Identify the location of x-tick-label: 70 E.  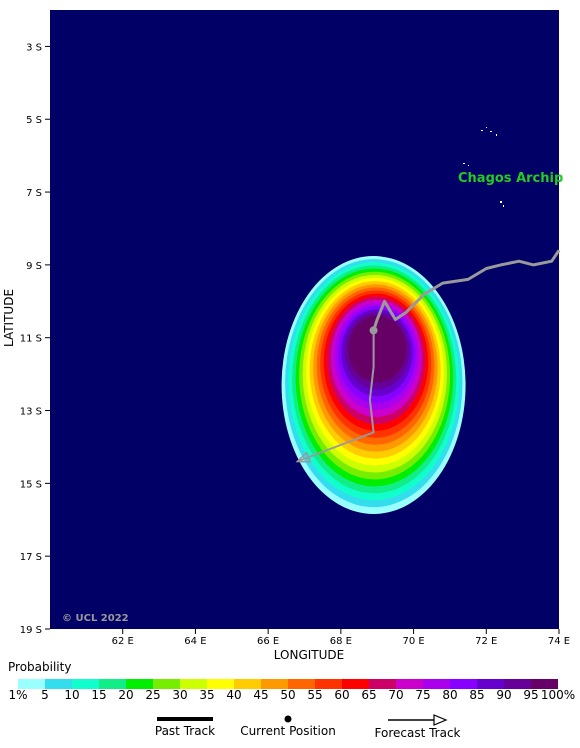
(413, 641).